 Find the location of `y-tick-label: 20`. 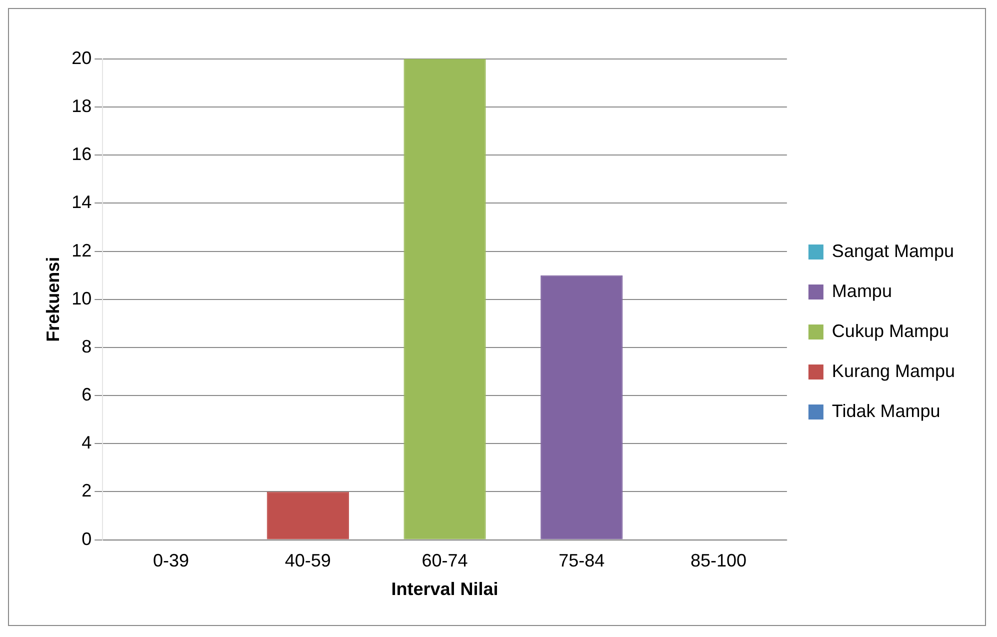

y-tick-label: 20 is located at coordinates (82, 58).